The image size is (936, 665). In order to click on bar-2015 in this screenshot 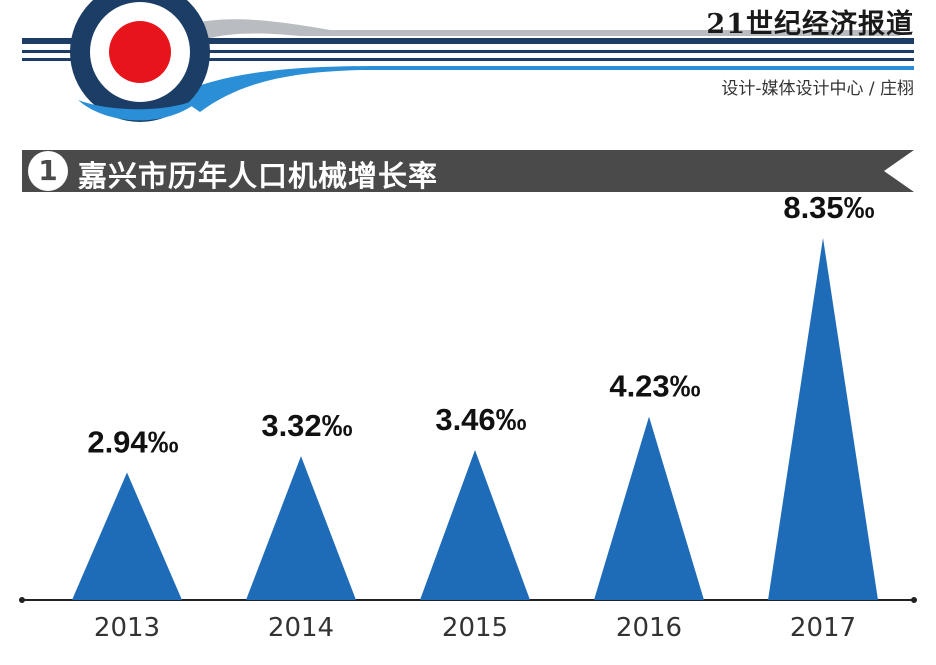, I will do `click(475, 524)`.